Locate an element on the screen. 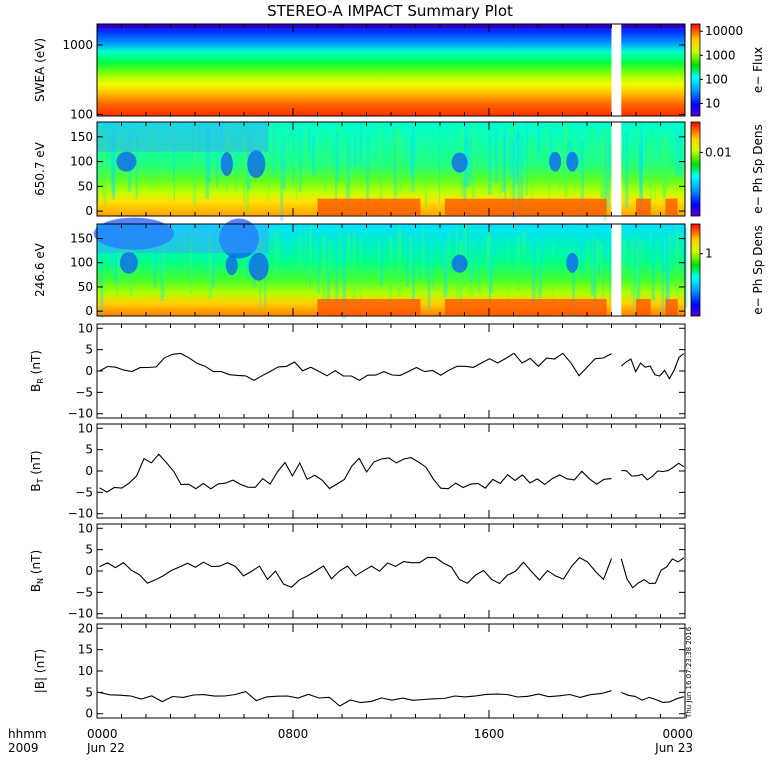 This screenshot has width=780, height=780. bmag-ylabel: |B| (nT) is located at coordinates (40, 671).